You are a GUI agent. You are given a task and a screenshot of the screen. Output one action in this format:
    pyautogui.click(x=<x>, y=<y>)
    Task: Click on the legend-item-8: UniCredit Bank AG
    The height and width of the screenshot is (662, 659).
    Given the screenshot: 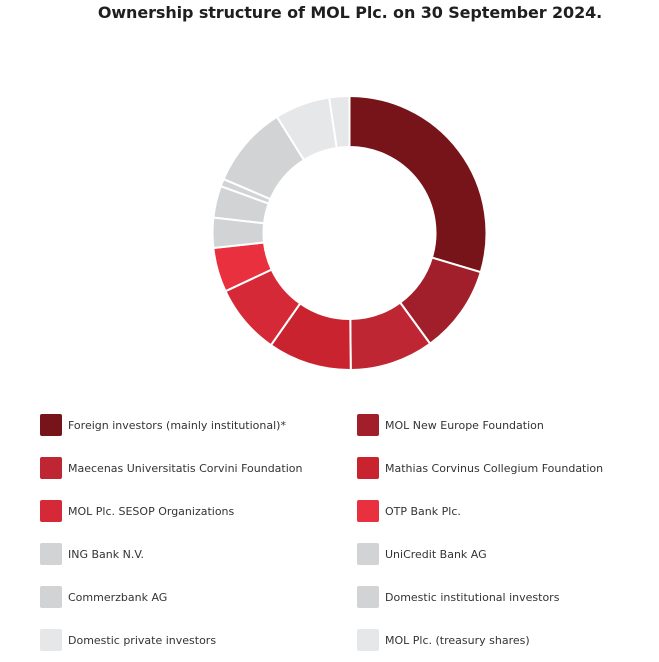 What is the action you would take?
    pyautogui.click(x=422, y=554)
    